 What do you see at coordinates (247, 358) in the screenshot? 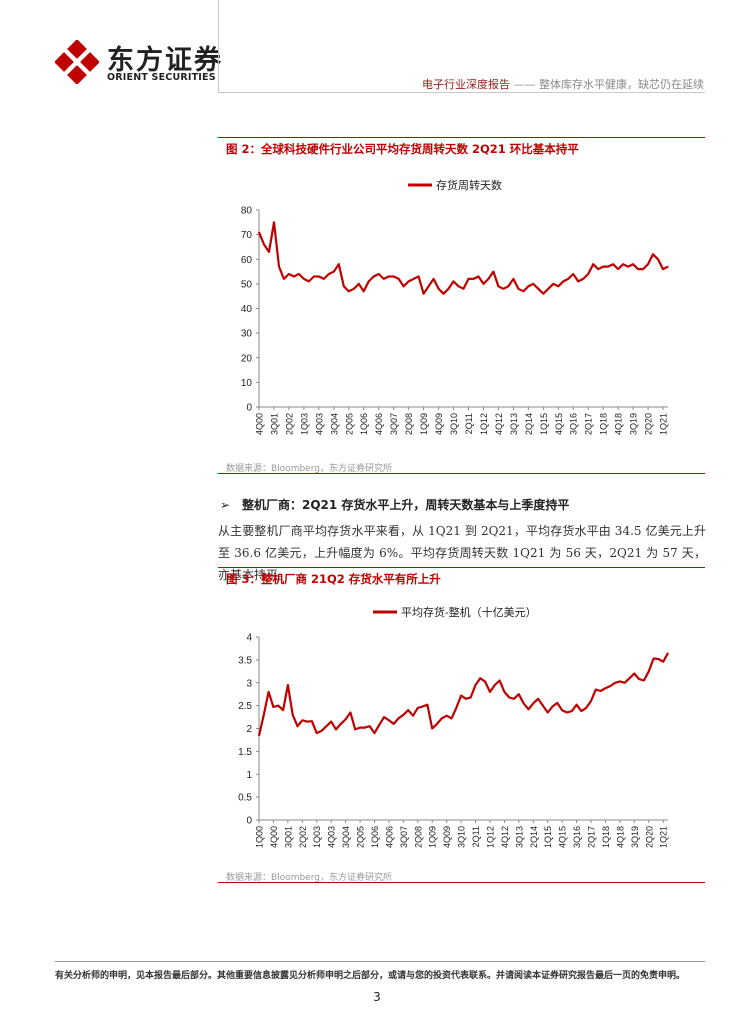
I see `y-tick-label: 20` at bounding box center [247, 358].